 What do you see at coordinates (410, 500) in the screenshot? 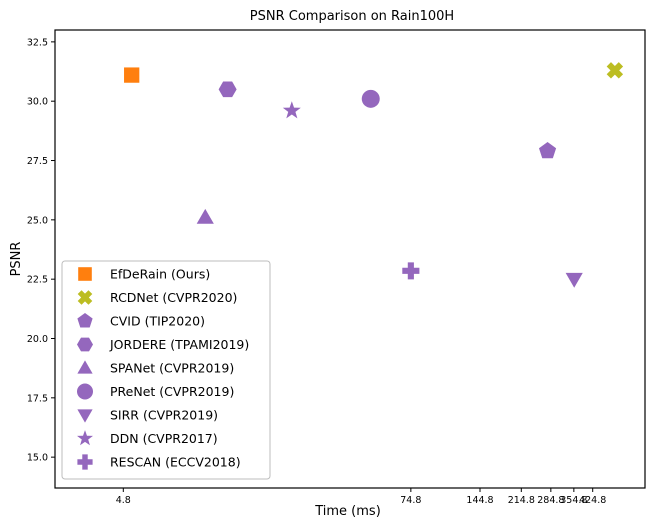
I see `x-tick-label: 74.8` at bounding box center [410, 500].